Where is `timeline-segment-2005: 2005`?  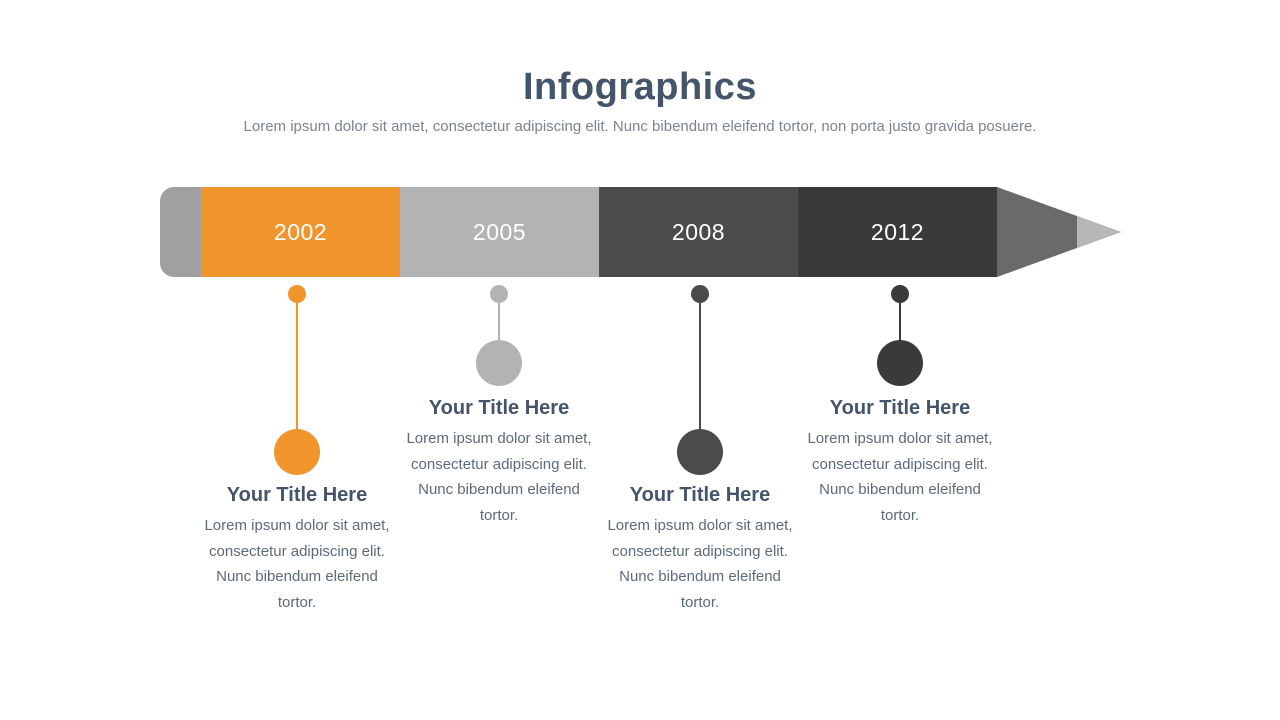 timeline-segment-2005: 2005 is located at coordinates (499, 232).